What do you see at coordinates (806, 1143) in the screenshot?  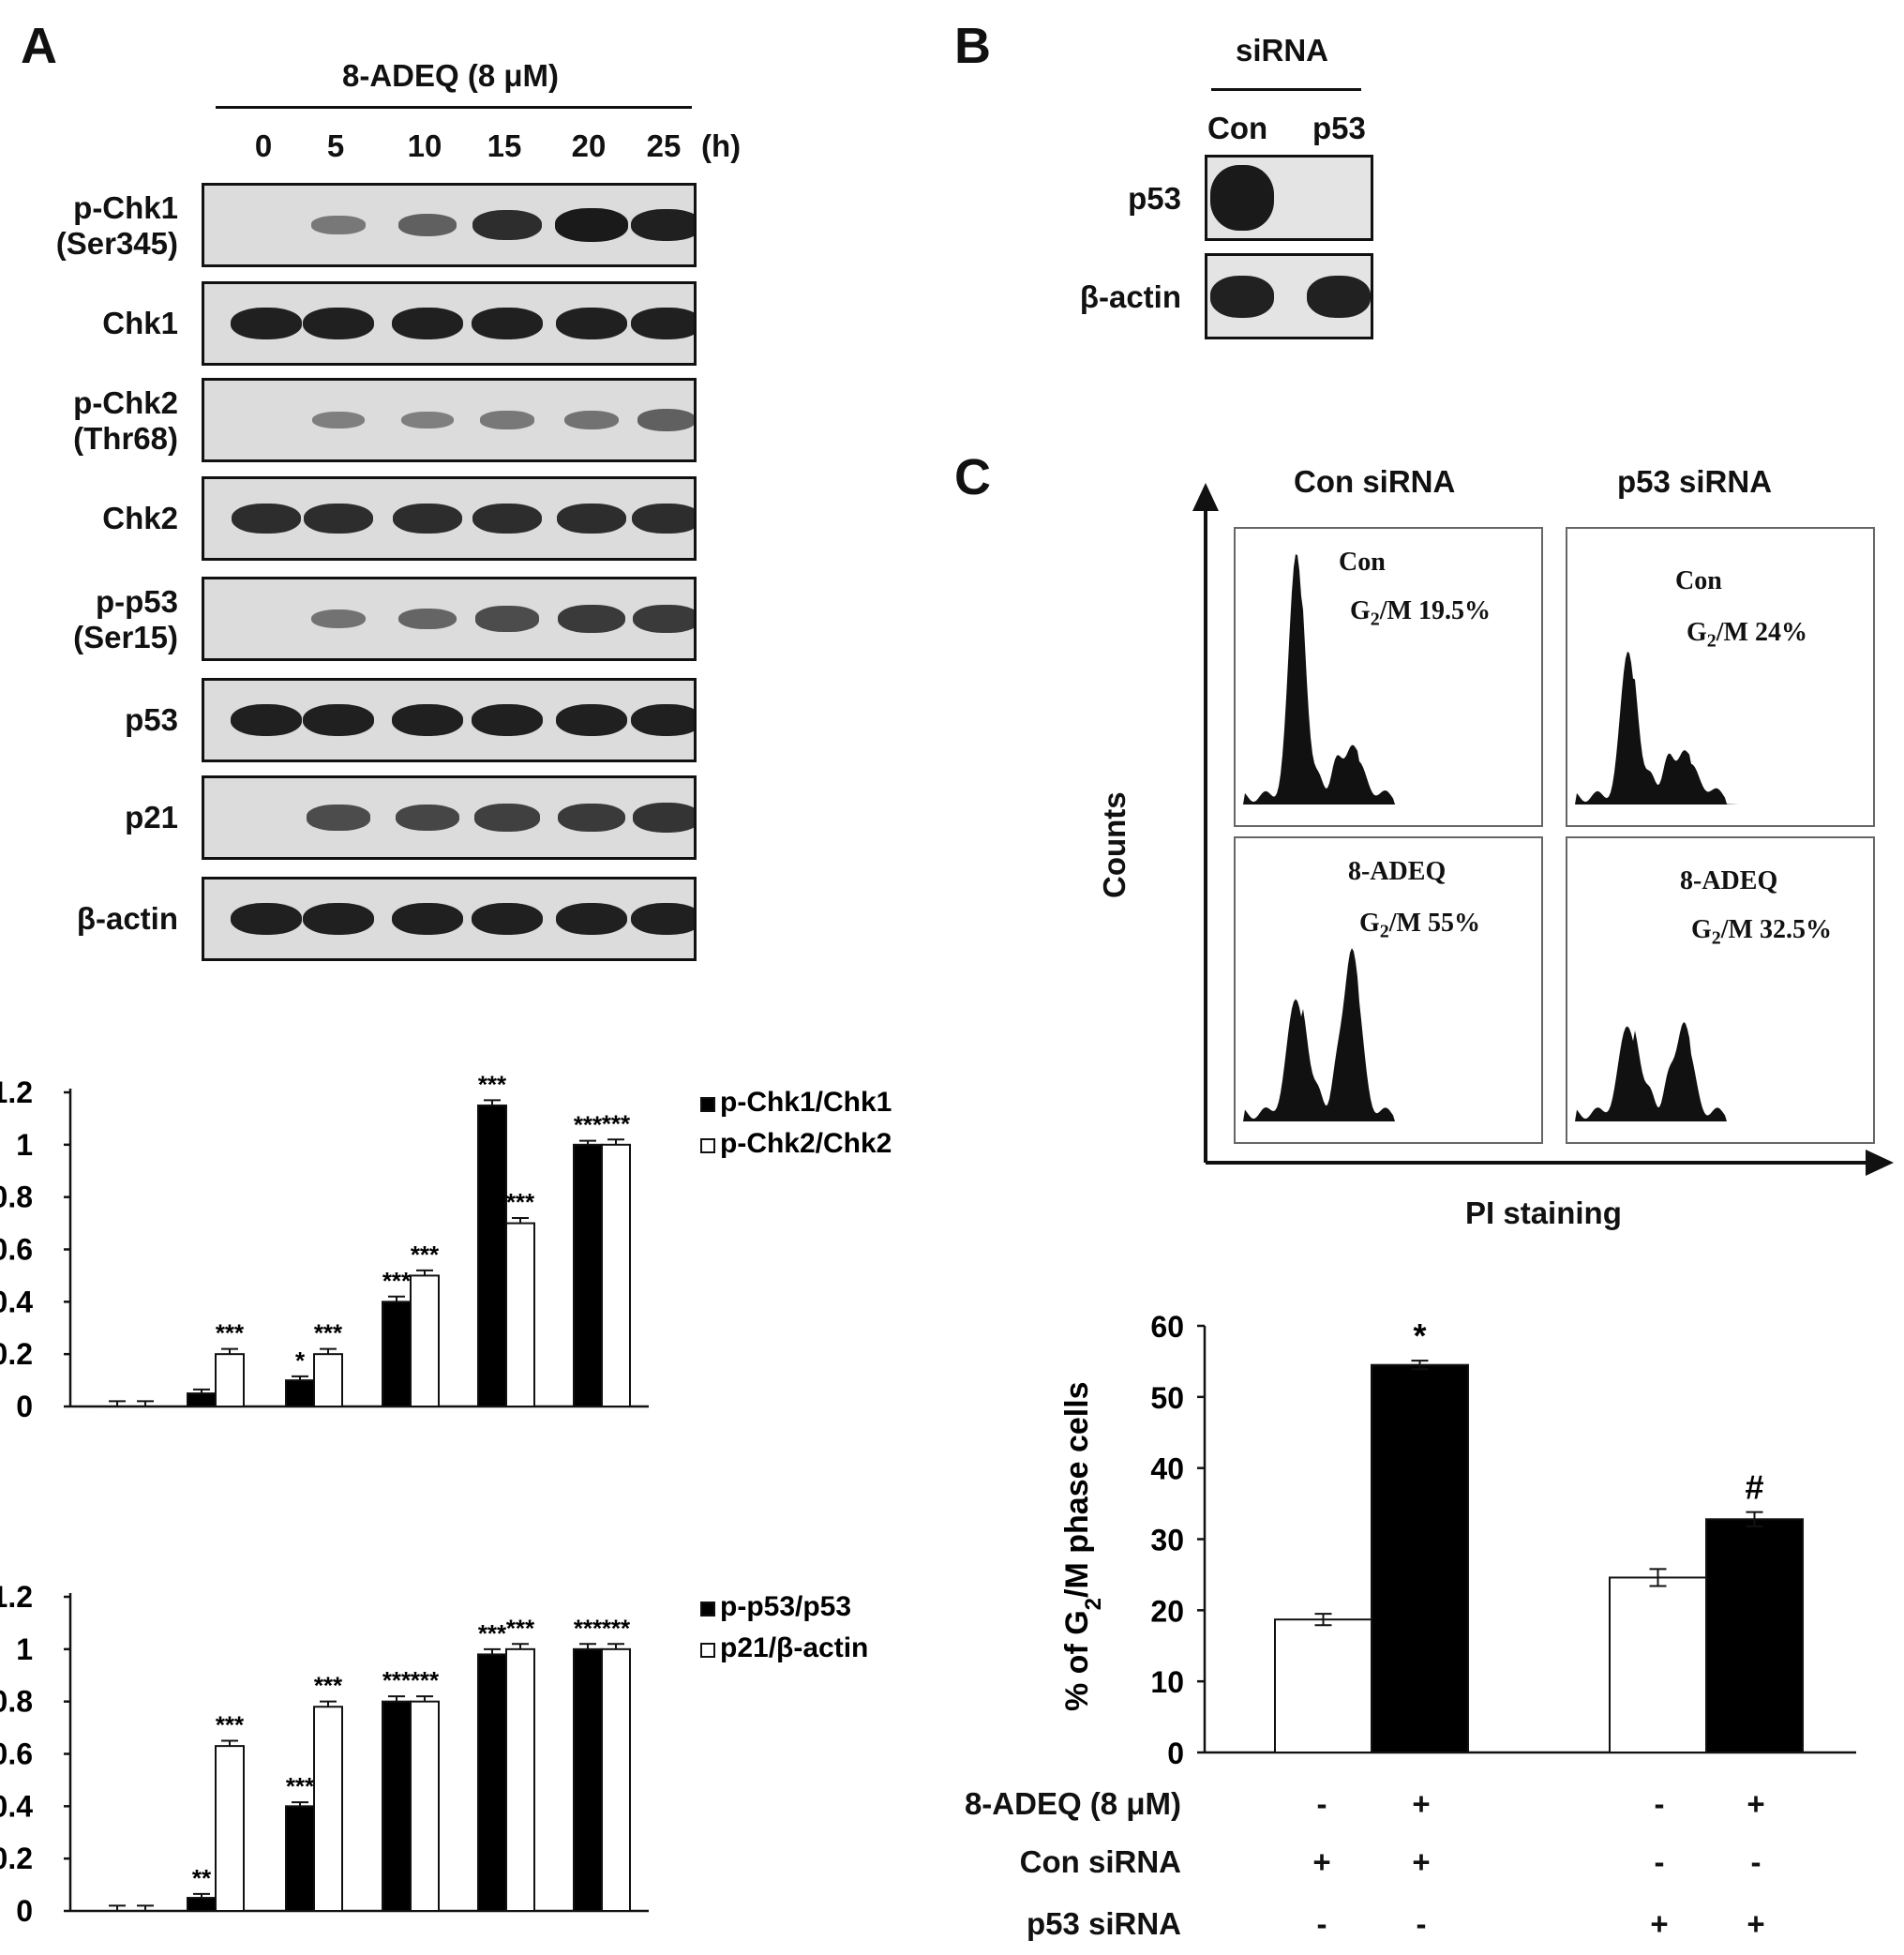 I see `legend-label: p-Chk2/Chk2` at bounding box center [806, 1143].